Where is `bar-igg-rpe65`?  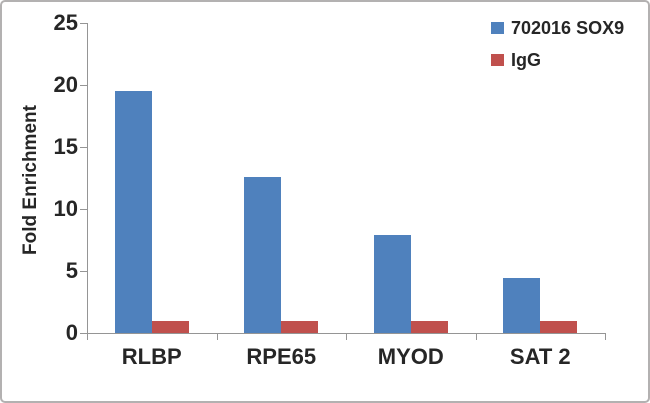
bar-igg-rpe65 is located at coordinates (300, 326).